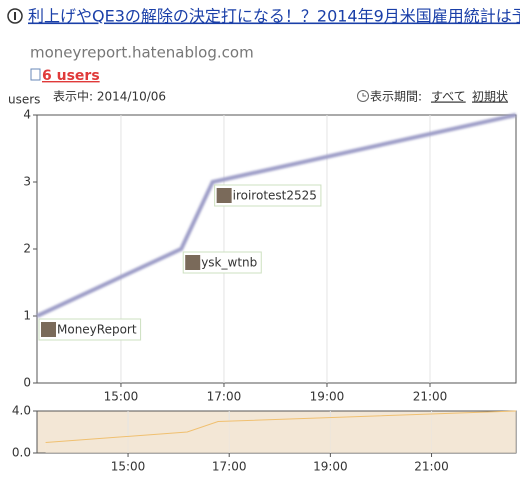  I want to click on y-tick-label: 2, so click(27, 249).